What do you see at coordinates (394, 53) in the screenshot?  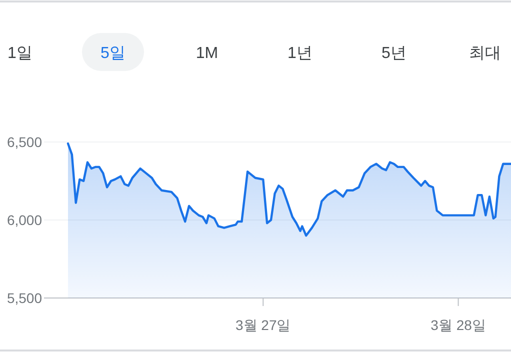 I see `text: 5년` at bounding box center [394, 53].